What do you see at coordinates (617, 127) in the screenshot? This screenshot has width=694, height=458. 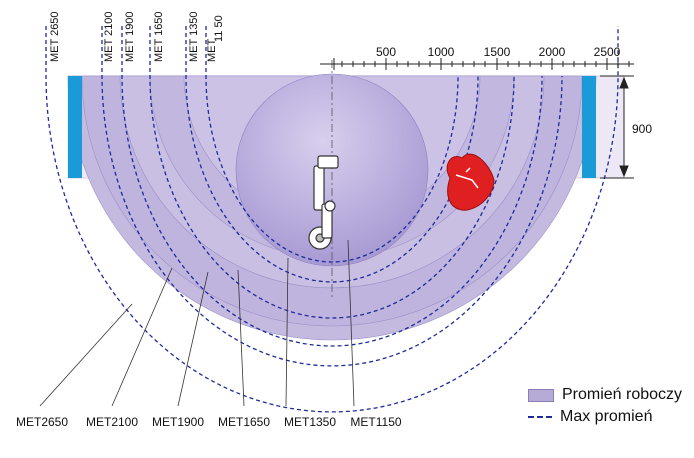 I see `height-dimension` at bounding box center [617, 127].